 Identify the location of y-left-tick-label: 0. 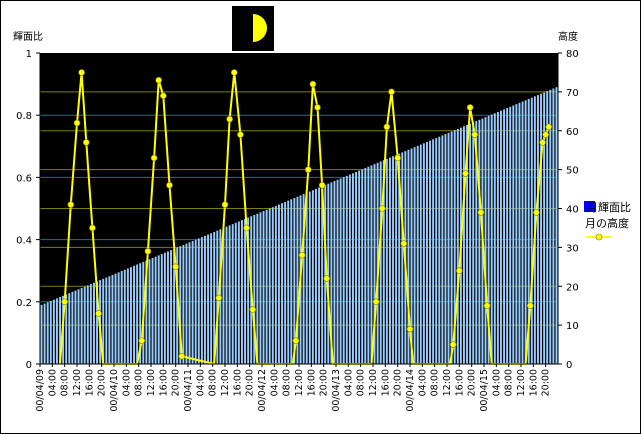
(29, 365).